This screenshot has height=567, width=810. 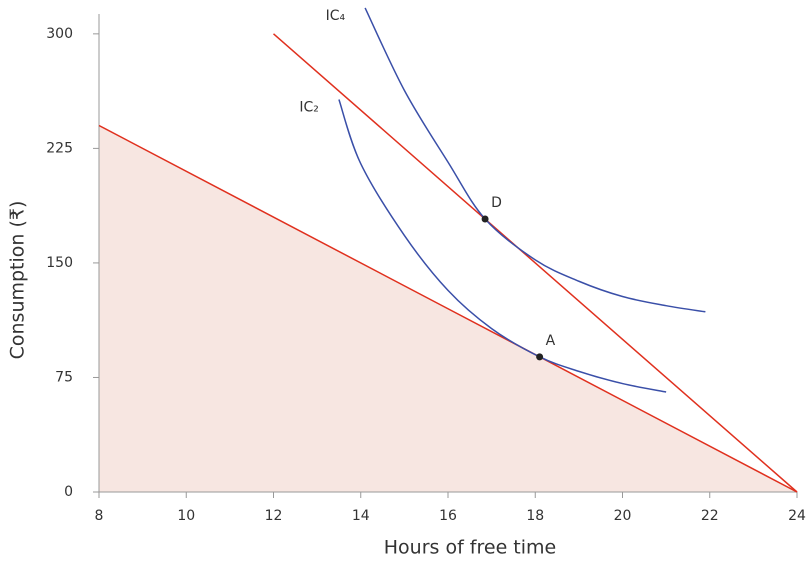 I want to click on x-tick-label: 18, so click(x=535, y=516).